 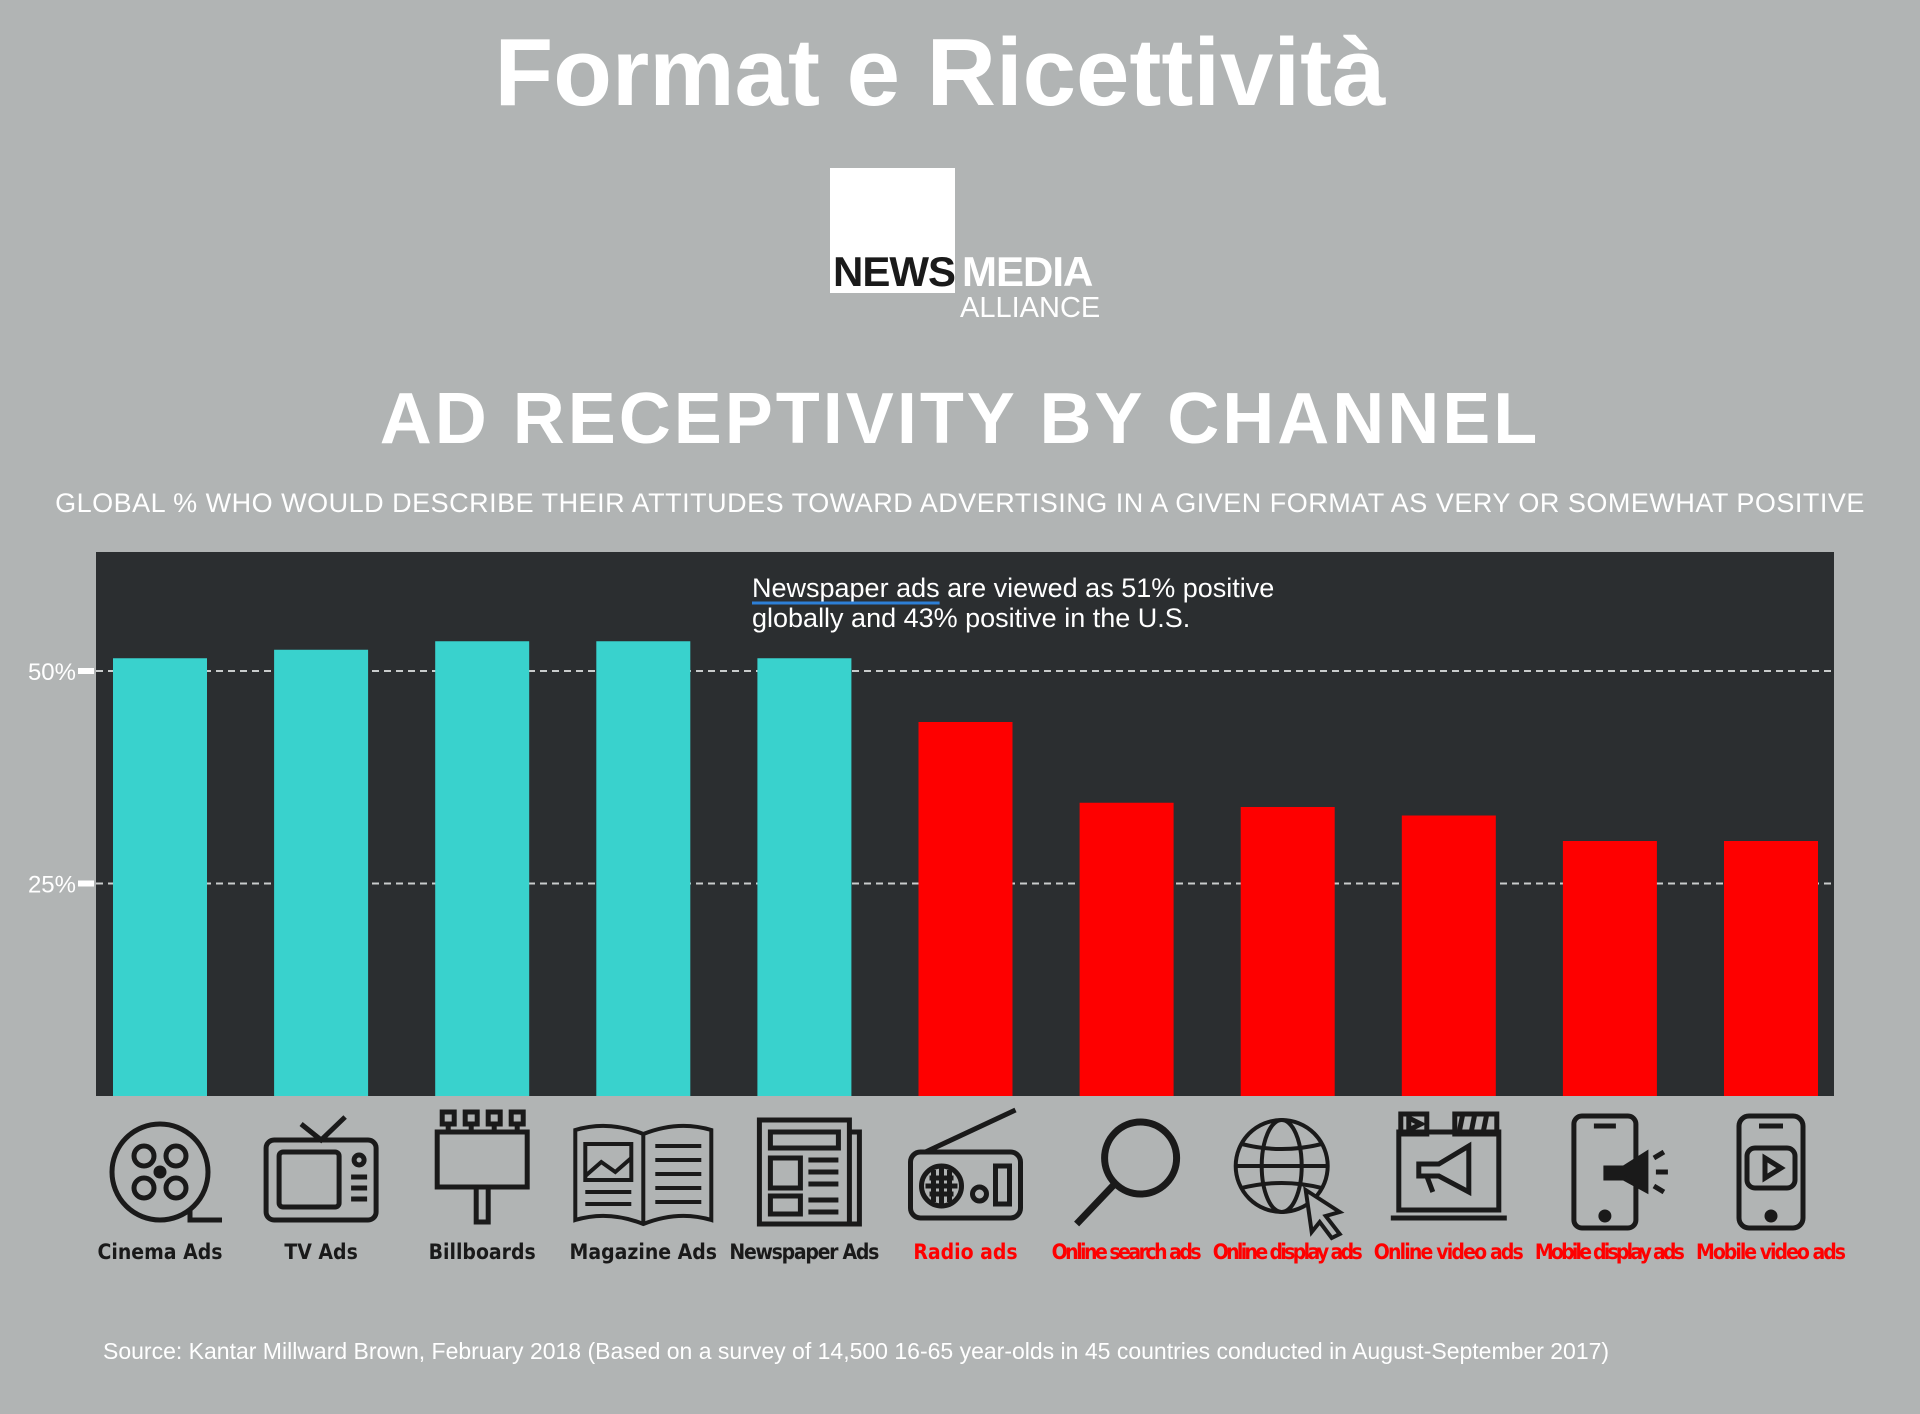 What do you see at coordinates (1287, 1179) in the screenshot?
I see `globe-cursor-icon` at bounding box center [1287, 1179].